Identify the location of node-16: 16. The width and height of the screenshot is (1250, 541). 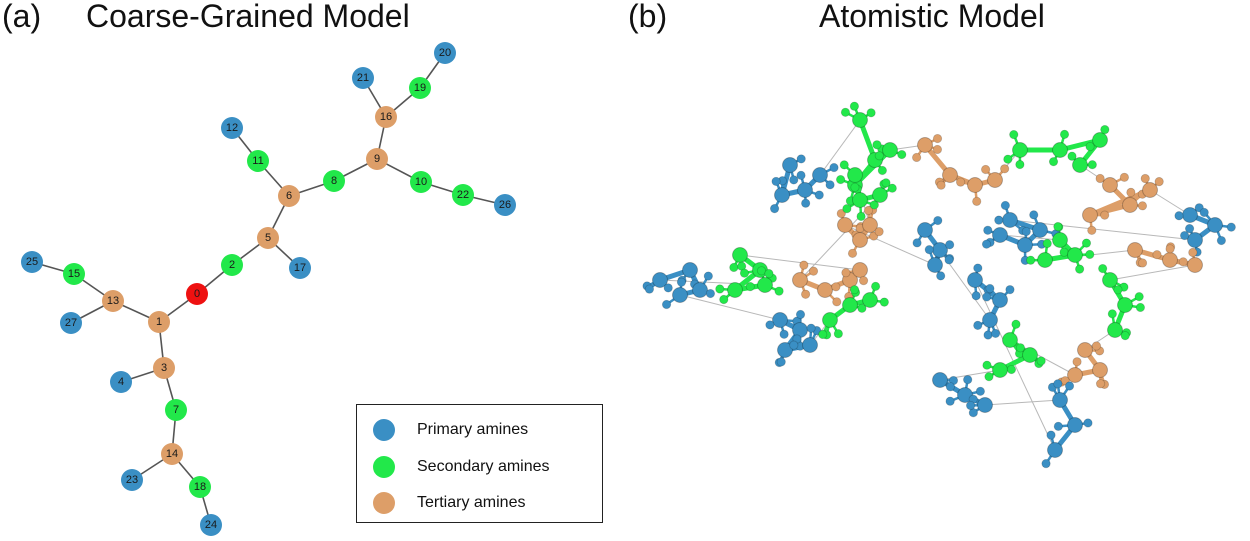
(386, 117).